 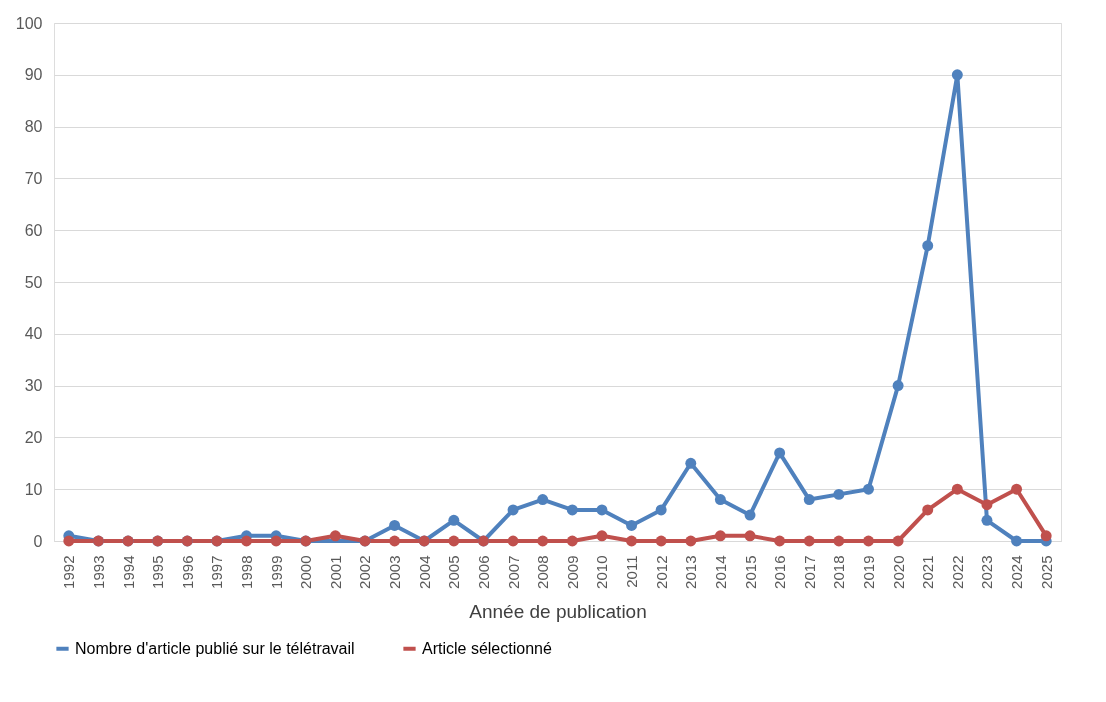 I want to click on x-tick-label: 1993, so click(x=98, y=572).